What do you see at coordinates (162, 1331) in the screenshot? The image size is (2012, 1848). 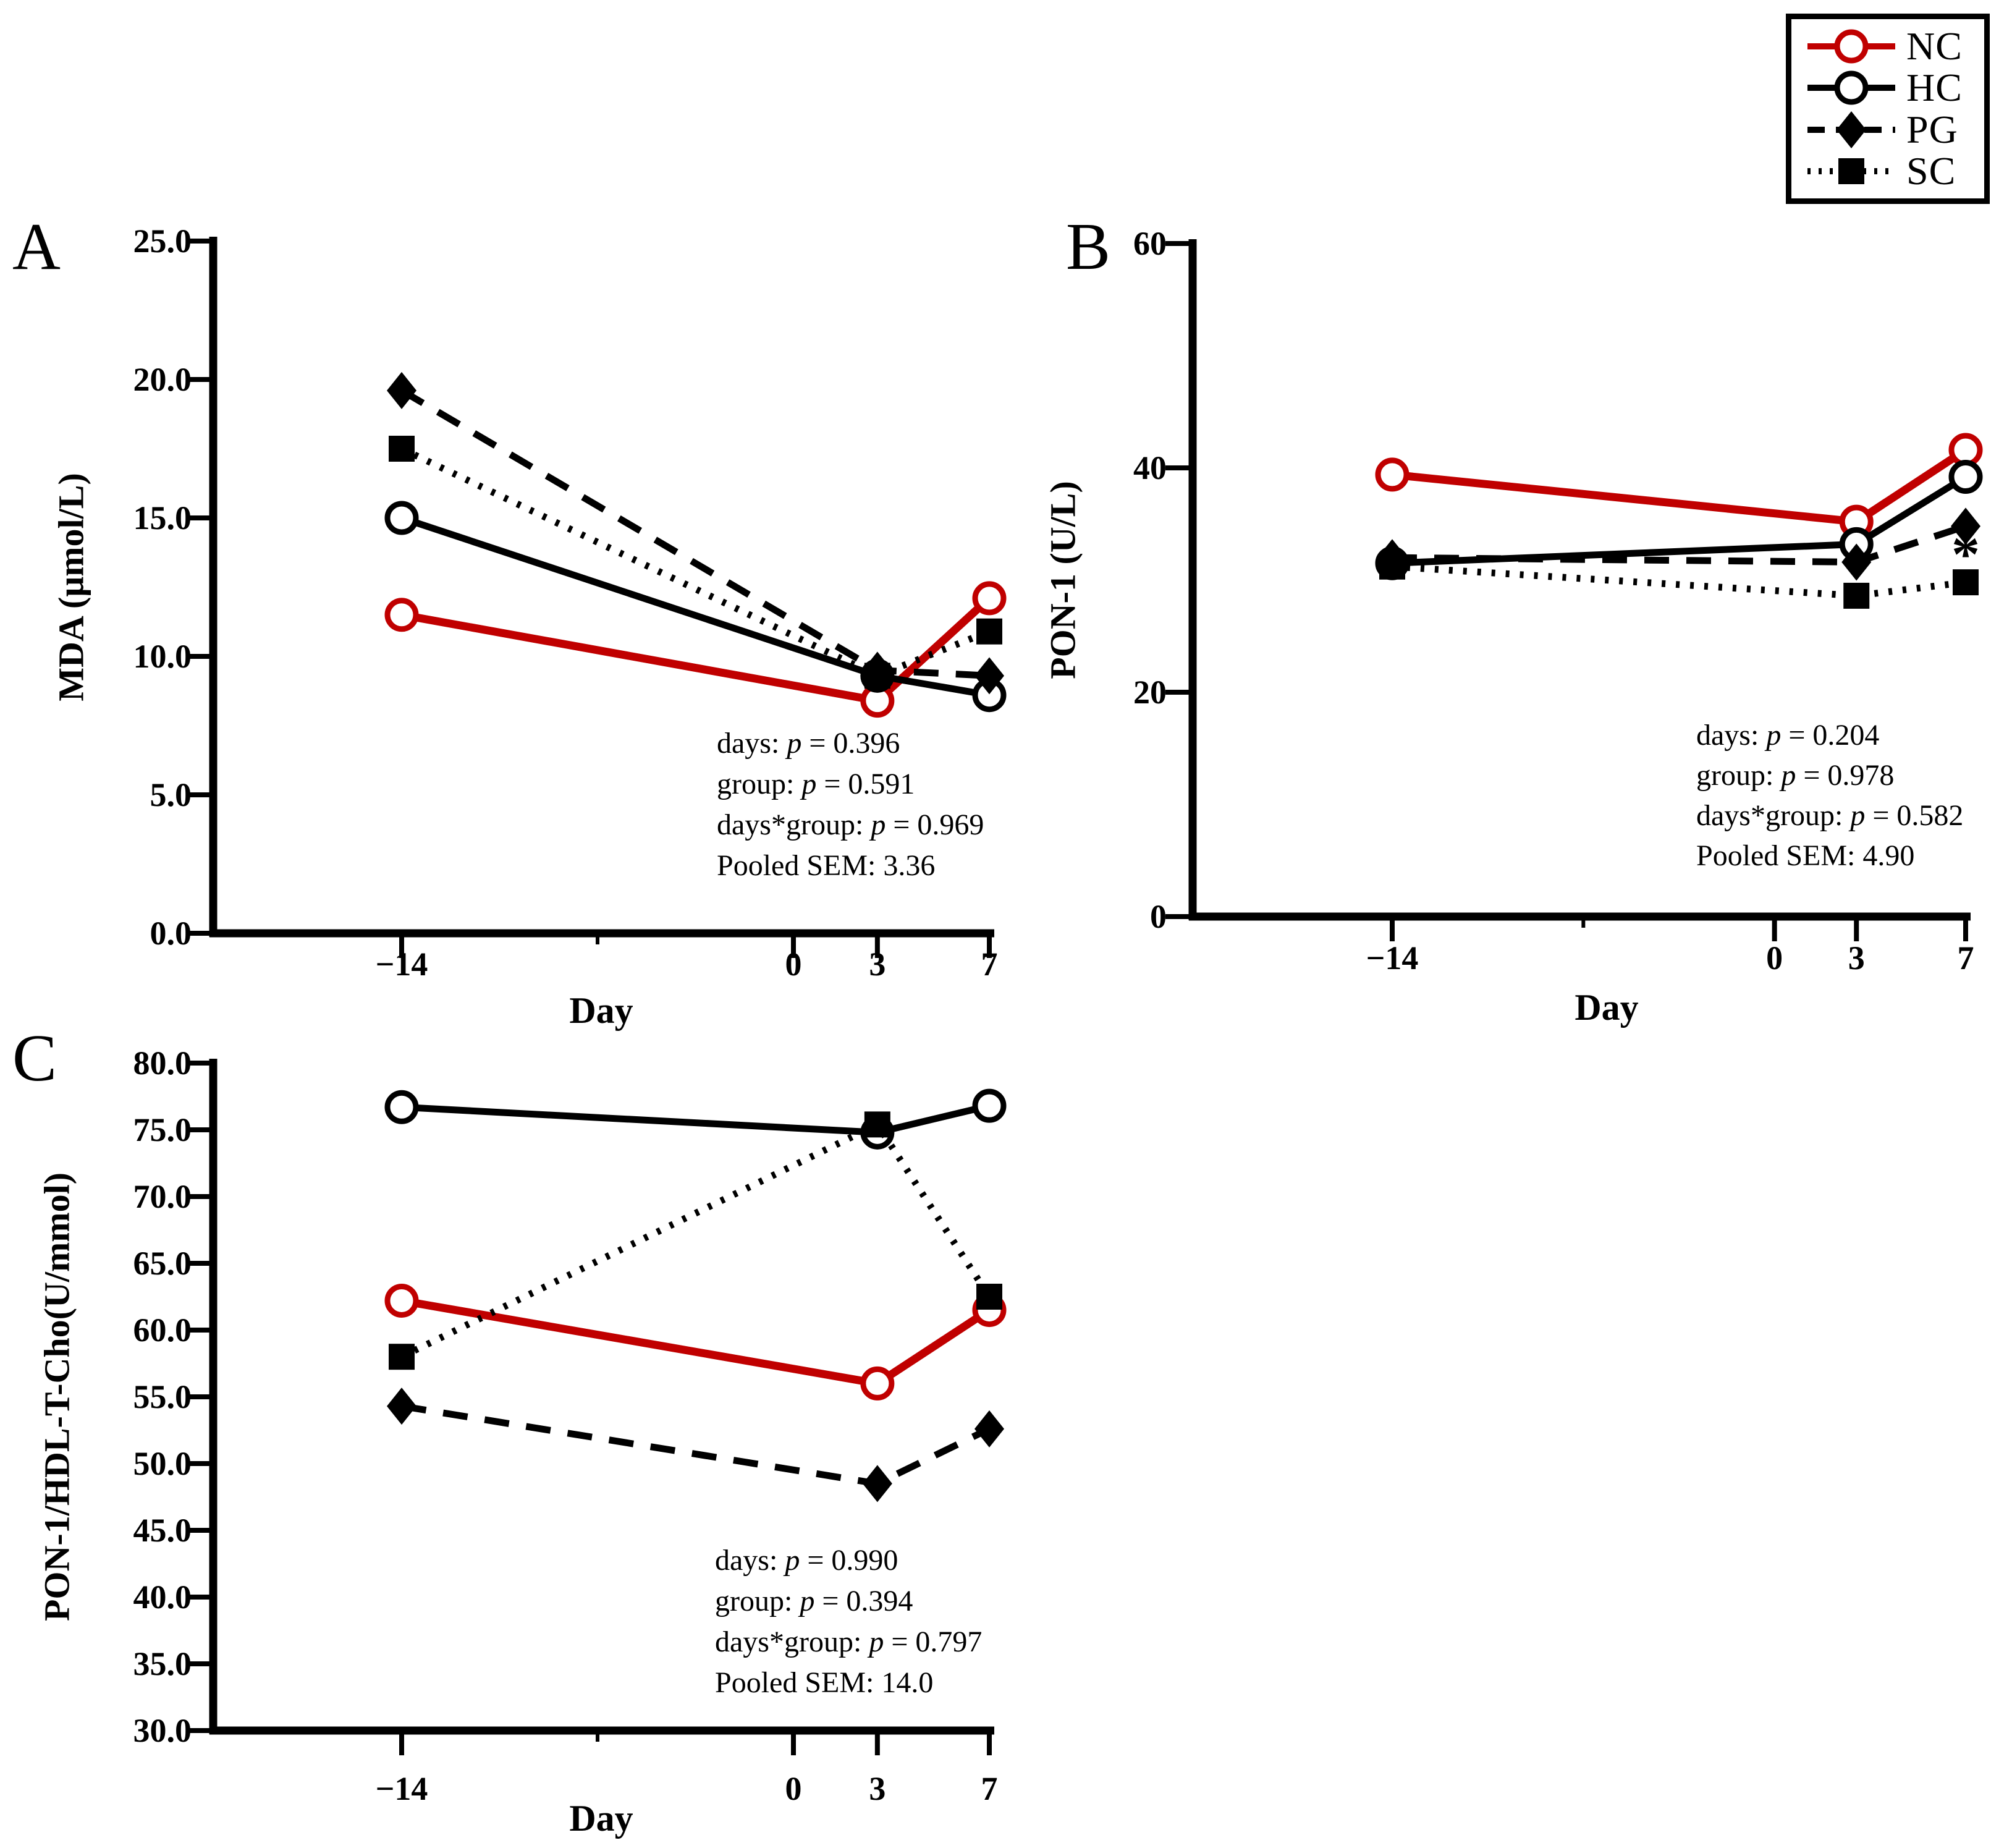 I see `y-tick-label: 60.0` at bounding box center [162, 1331].